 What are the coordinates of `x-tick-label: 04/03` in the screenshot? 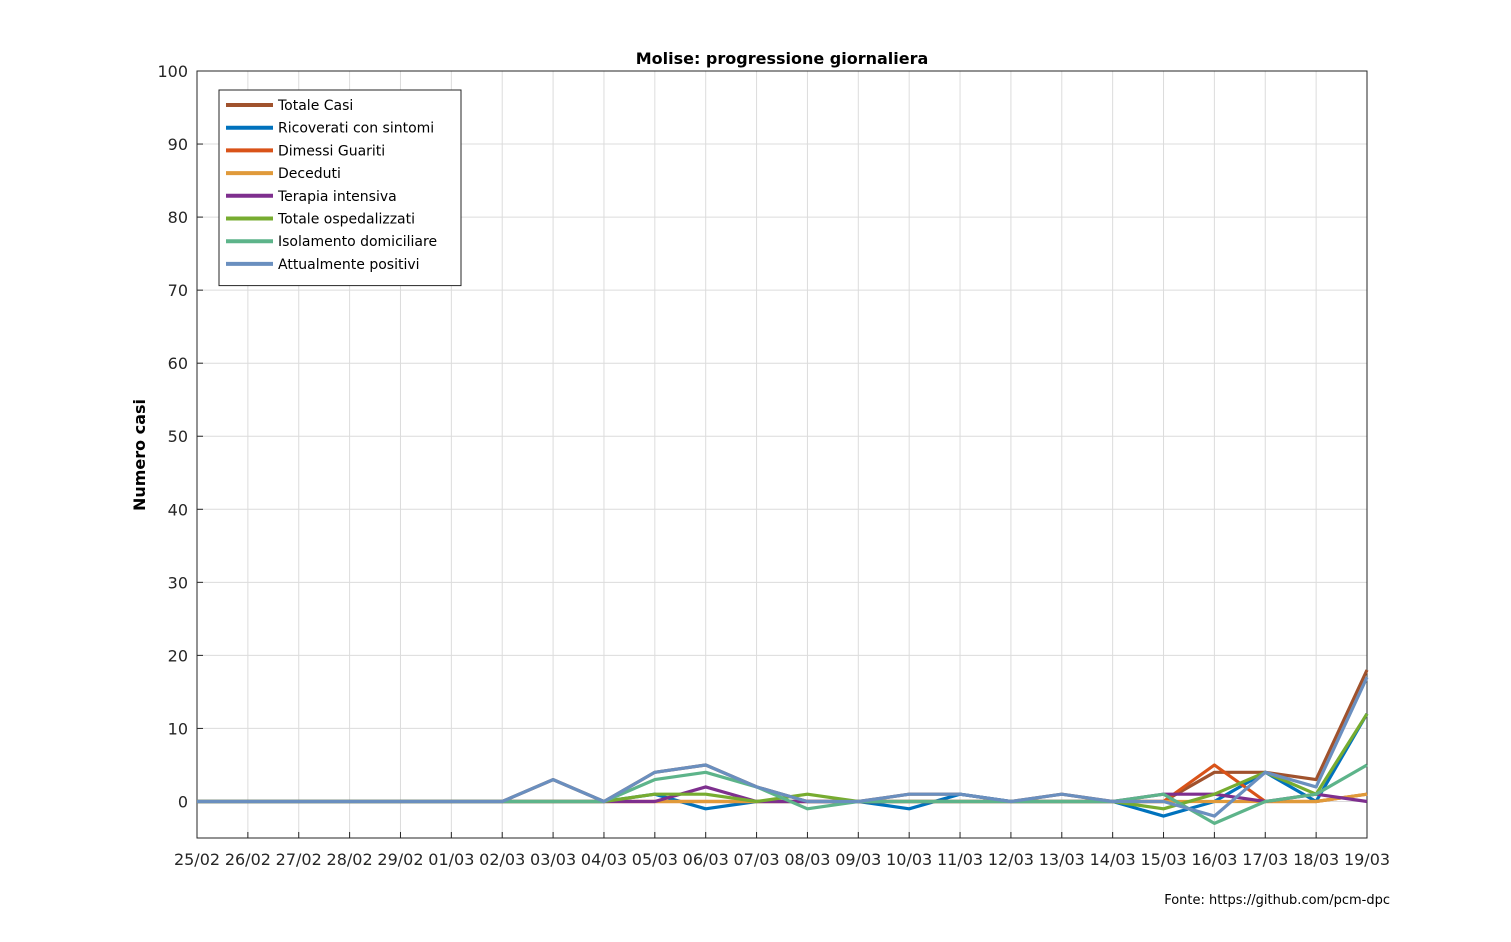 It's located at (604, 859).